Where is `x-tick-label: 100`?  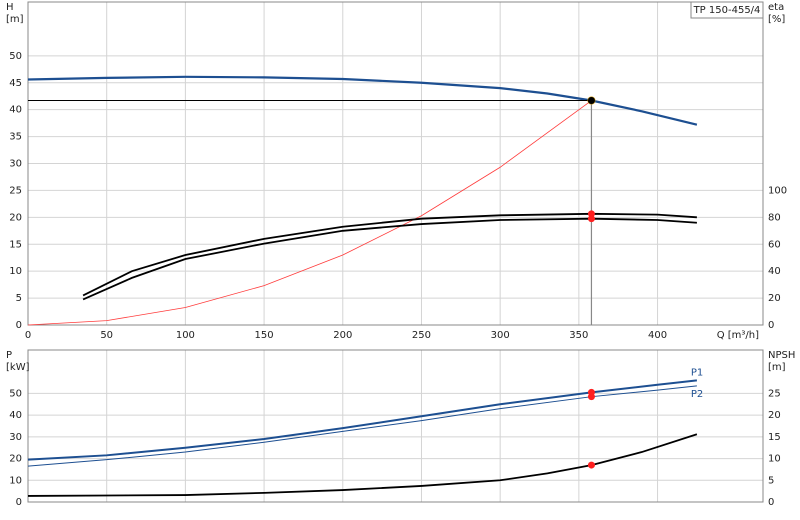 x-tick-label: 100 is located at coordinates (185, 335).